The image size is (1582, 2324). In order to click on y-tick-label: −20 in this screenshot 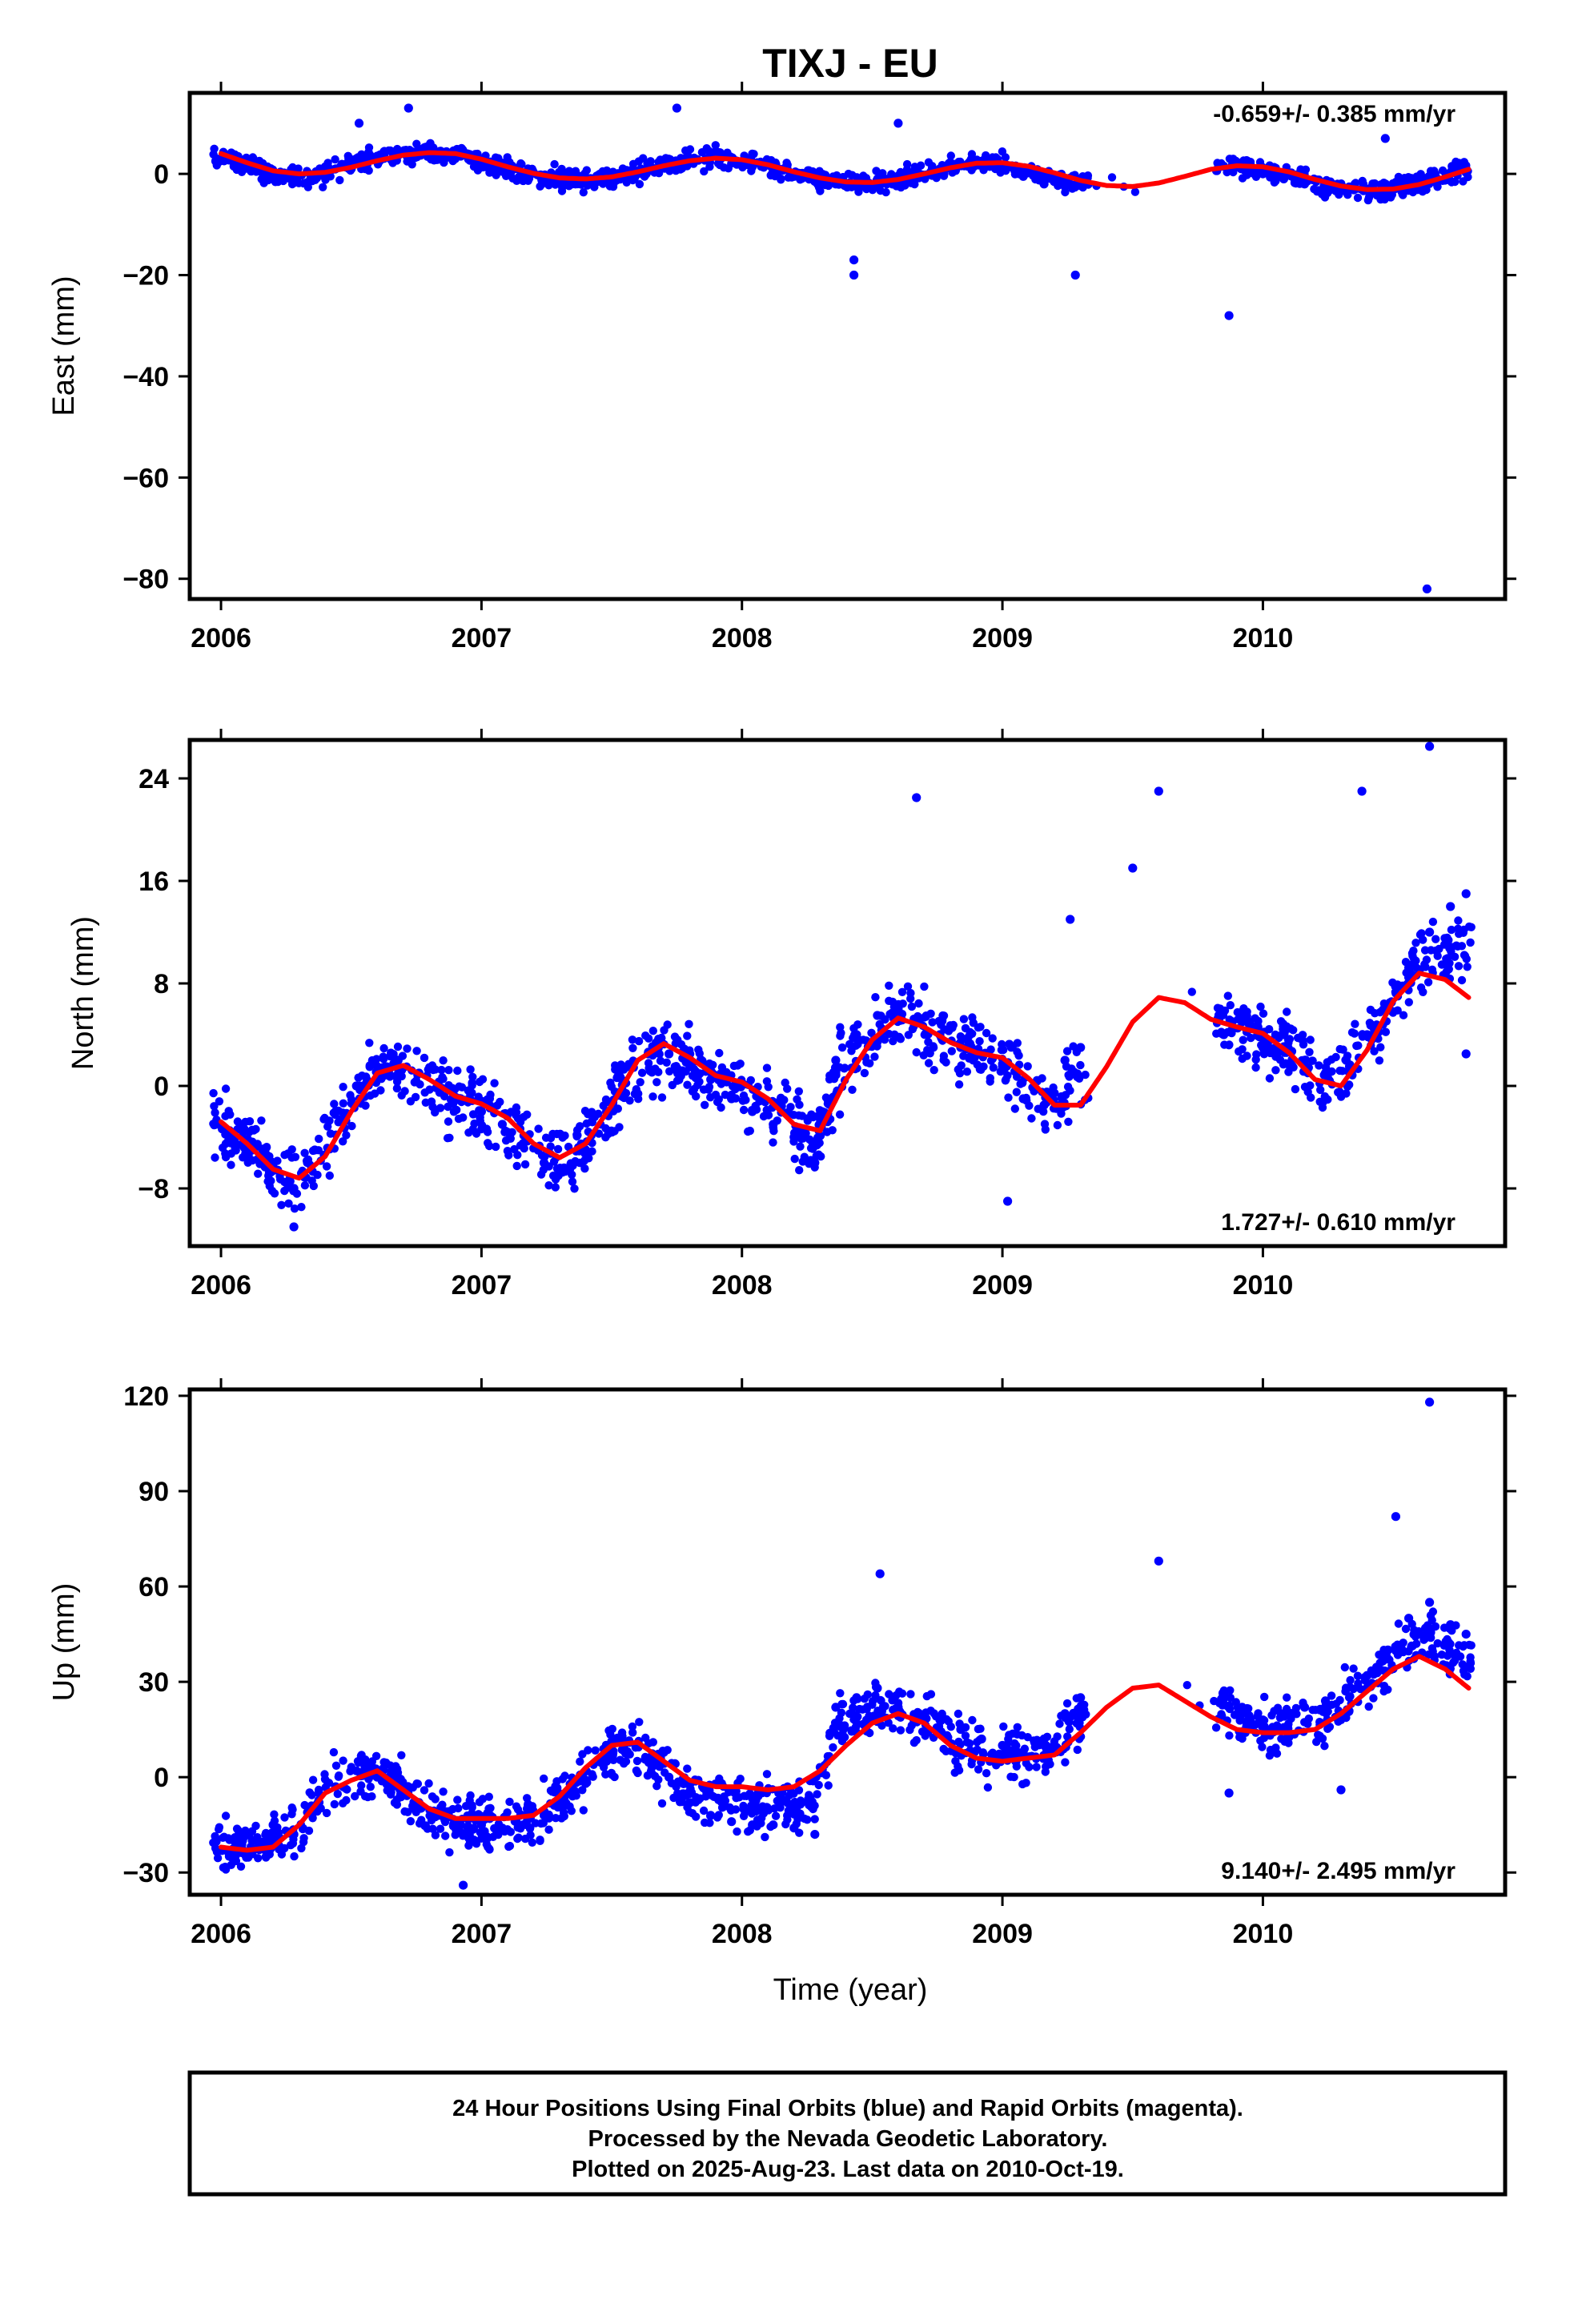, I will do `click(145, 276)`.